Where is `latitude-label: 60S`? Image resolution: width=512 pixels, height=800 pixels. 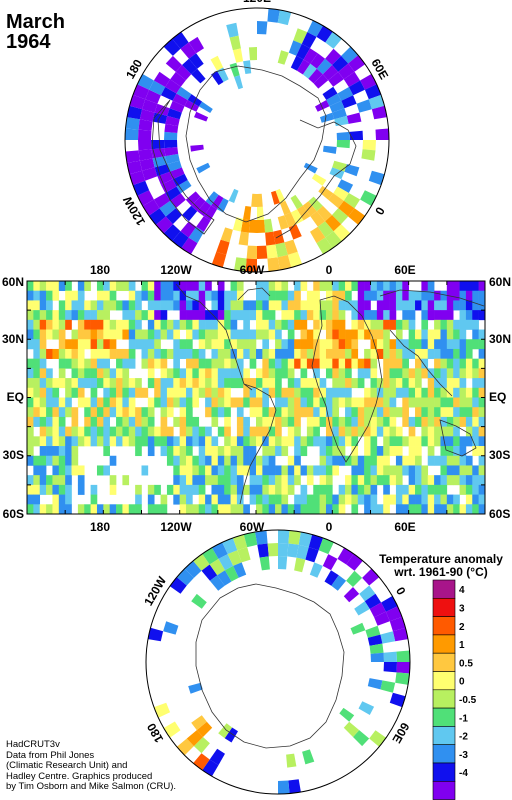 latitude-label: 60S is located at coordinates (13, 514).